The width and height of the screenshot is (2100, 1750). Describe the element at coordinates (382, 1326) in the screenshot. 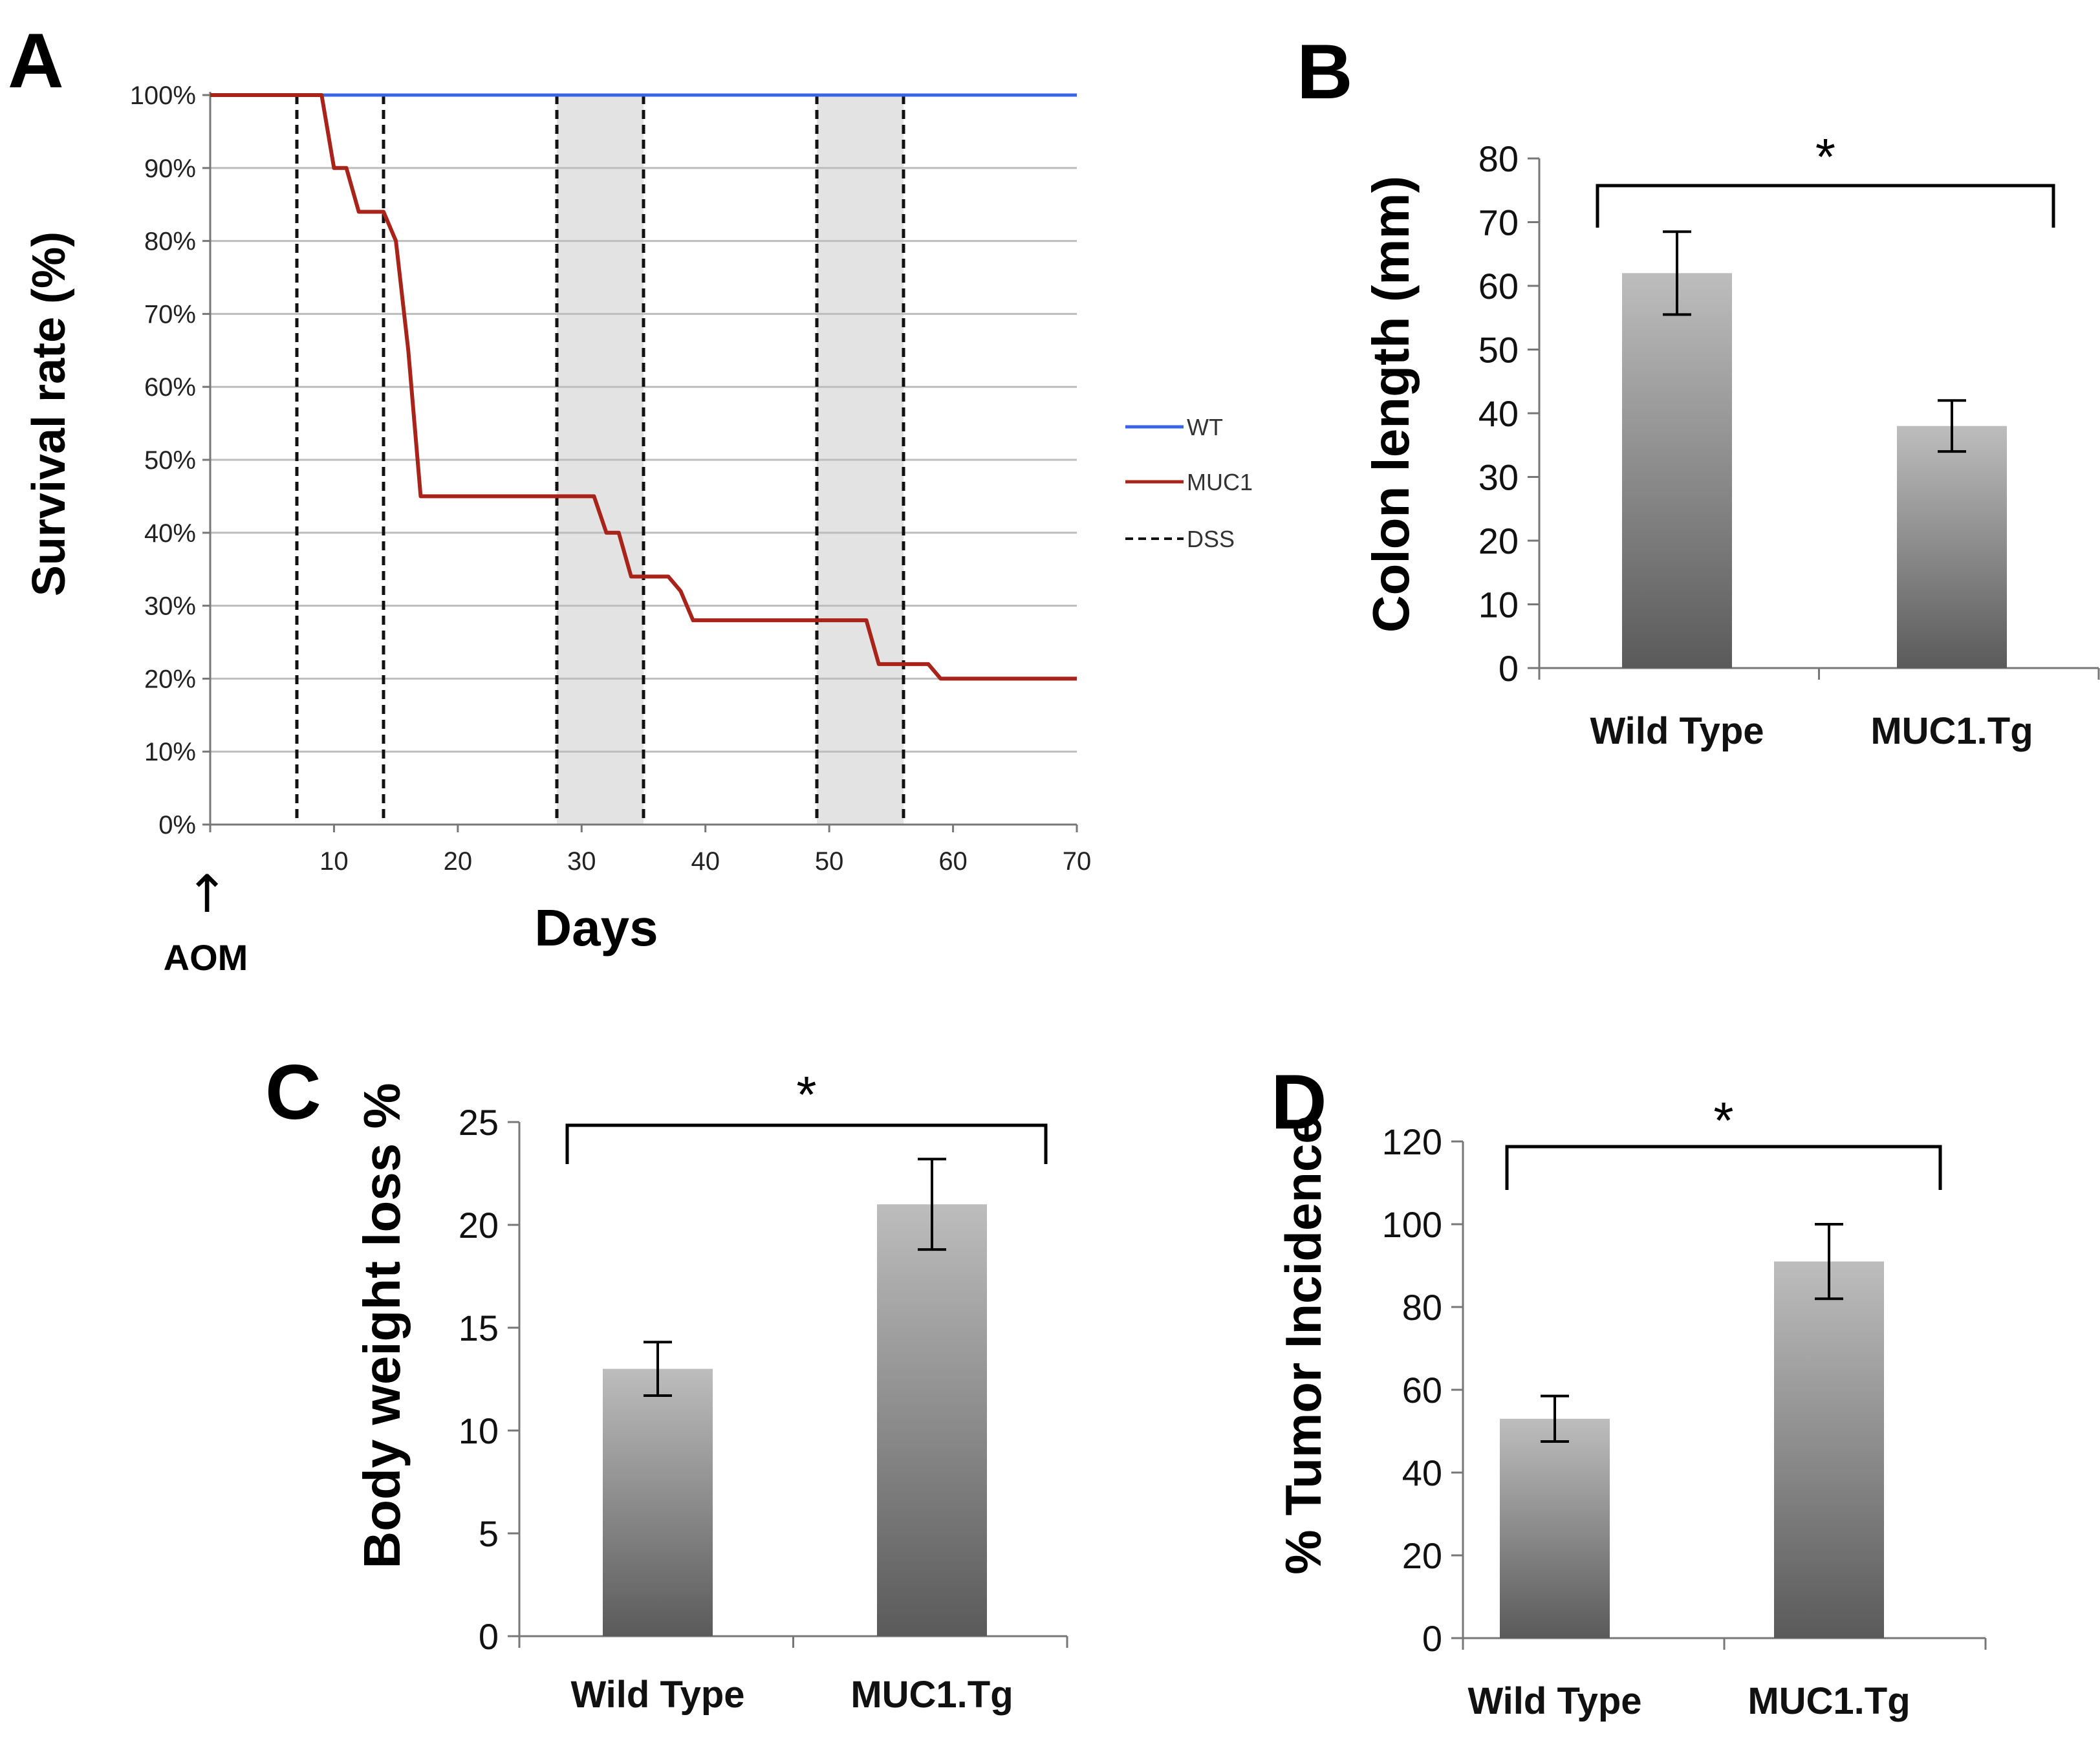

I see `y-axis-title: Body weight loss %` at that location.